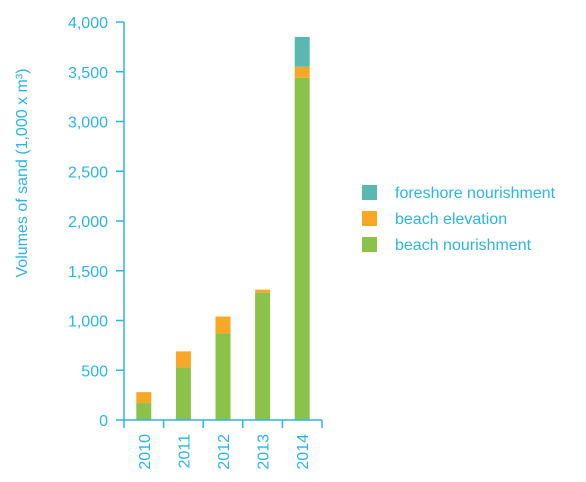 The height and width of the screenshot is (482, 586). I want to click on x-tick-label: 2011, so click(184, 451).